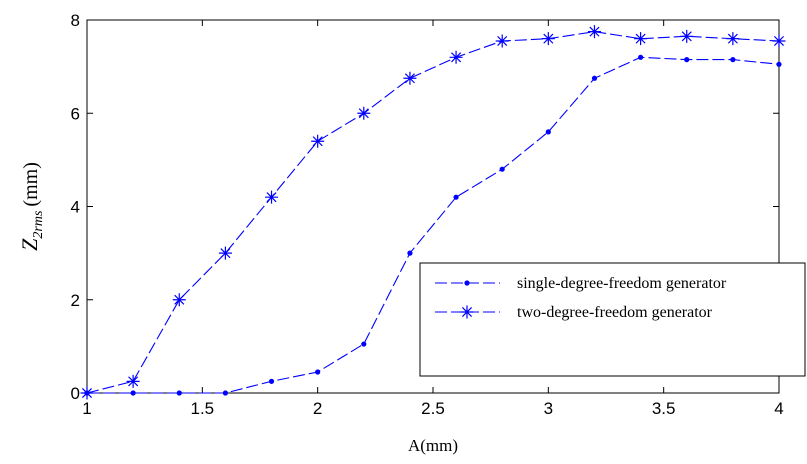 This screenshot has height=464, width=807. Describe the element at coordinates (317, 408) in the screenshot. I see `x-tick-label: 2` at that location.